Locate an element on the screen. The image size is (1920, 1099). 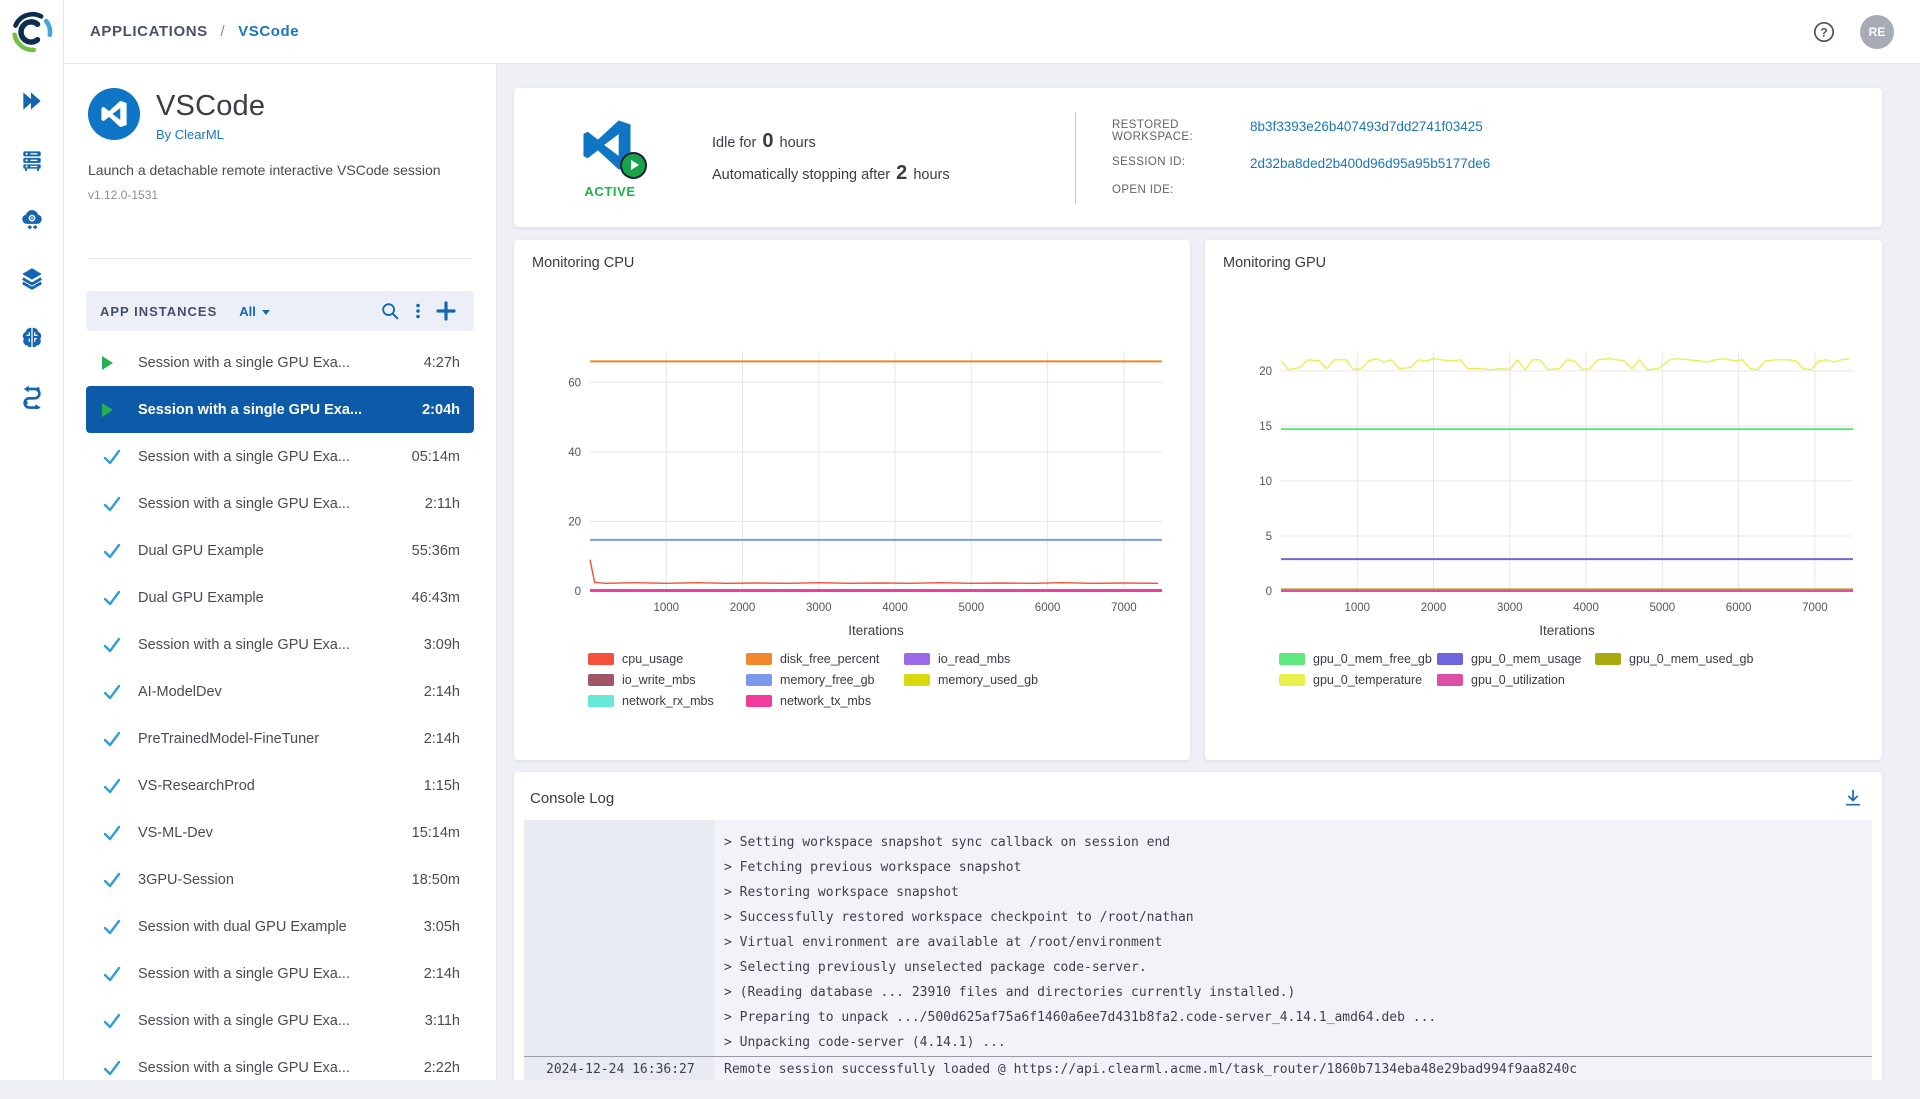
list-item: Session with a single GPU Exa... 2:22h is located at coordinates (280, 1067).